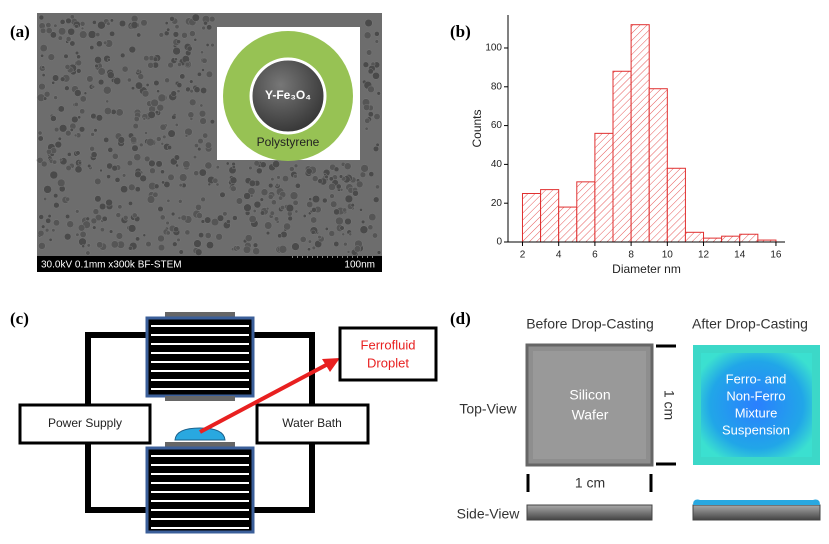 Image resolution: width=829 pixels, height=544 pixels. Describe the element at coordinates (497, 164) in the screenshot. I see `y-tick-label: 40` at that location.